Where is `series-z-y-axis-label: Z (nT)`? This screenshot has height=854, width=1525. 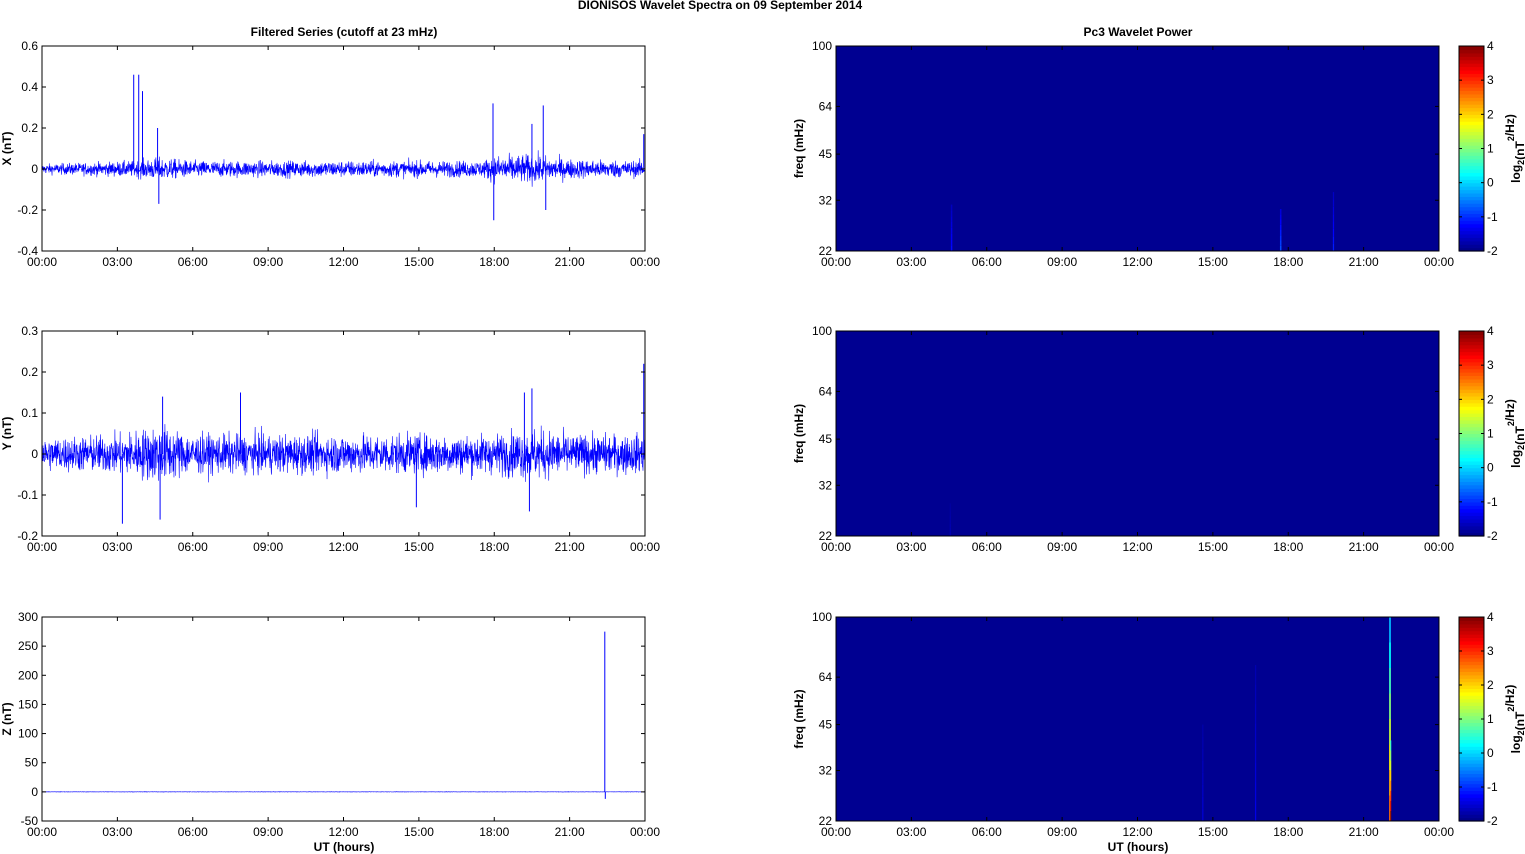 series-z-y-axis-label: Z (nT) is located at coordinates (7, 718).